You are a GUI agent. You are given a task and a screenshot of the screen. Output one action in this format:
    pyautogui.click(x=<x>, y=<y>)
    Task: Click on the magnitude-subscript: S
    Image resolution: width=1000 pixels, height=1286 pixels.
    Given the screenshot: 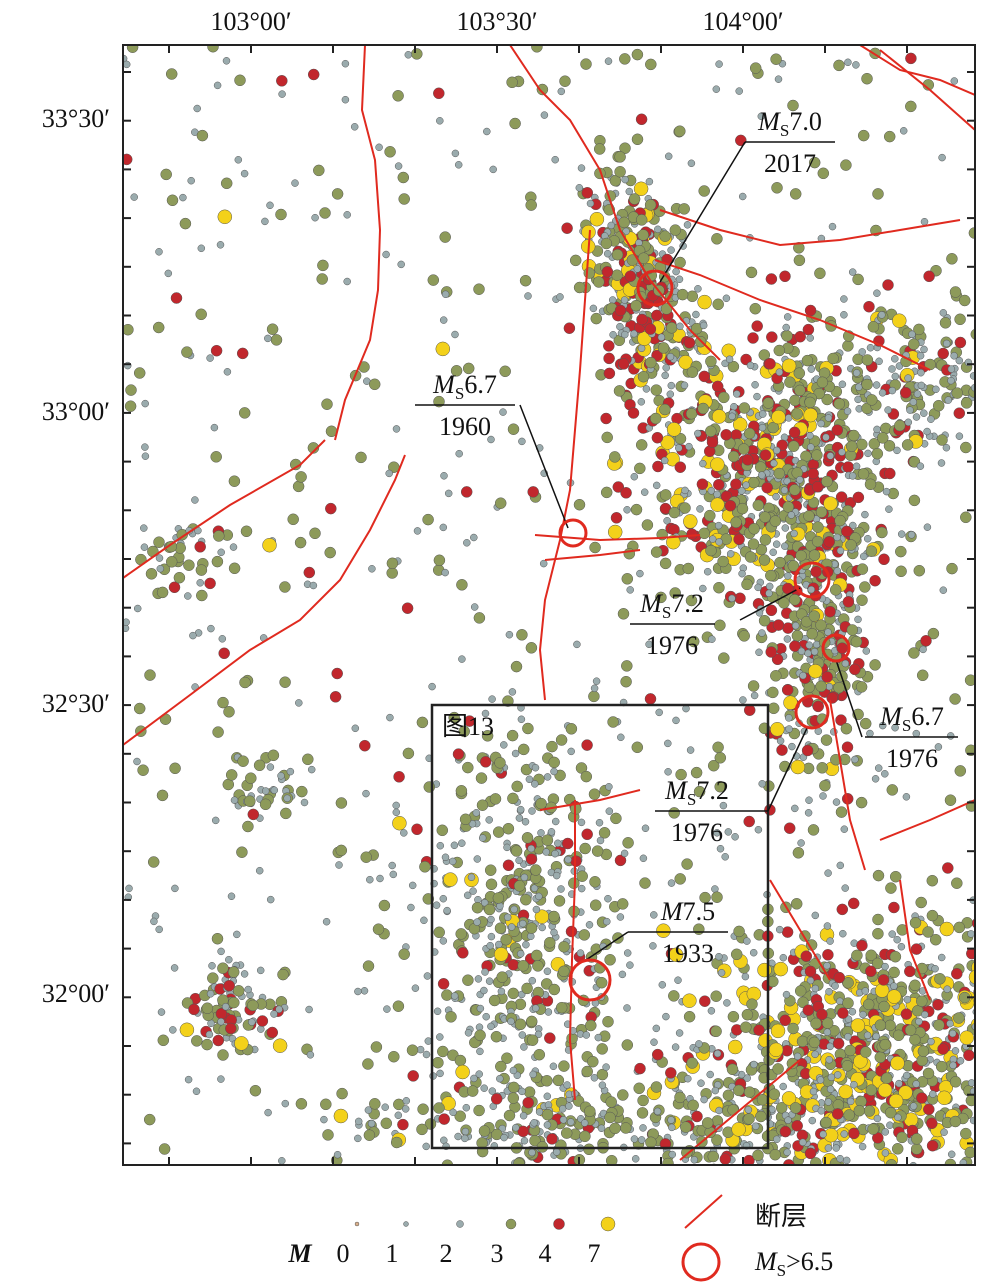 What is the action you would take?
    pyautogui.click(x=666, y=612)
    